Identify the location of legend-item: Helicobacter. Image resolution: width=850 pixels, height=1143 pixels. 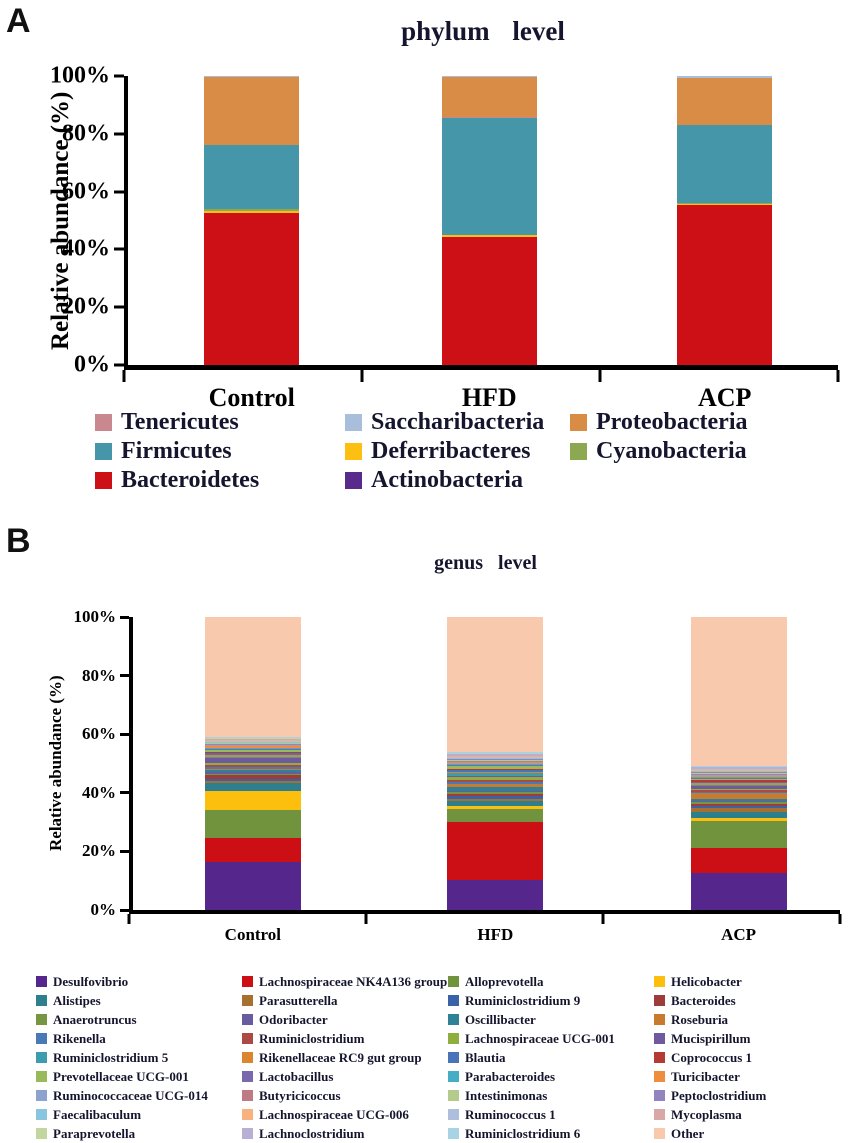
(739, 981).